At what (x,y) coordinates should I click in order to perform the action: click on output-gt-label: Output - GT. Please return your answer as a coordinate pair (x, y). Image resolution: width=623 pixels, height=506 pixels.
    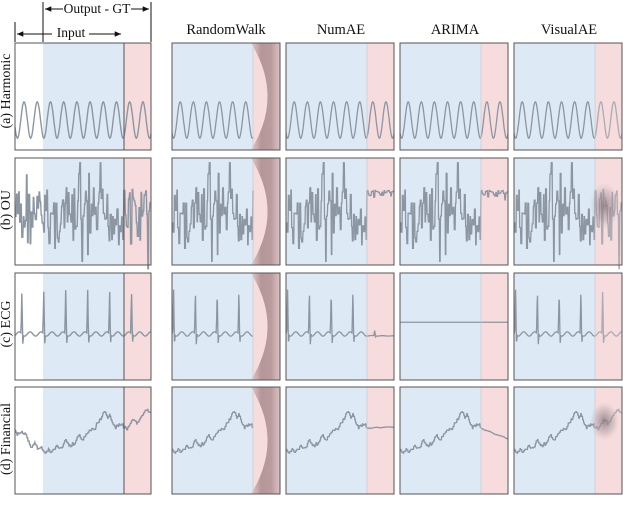
    Looking at the image, I should click on (97, 8).